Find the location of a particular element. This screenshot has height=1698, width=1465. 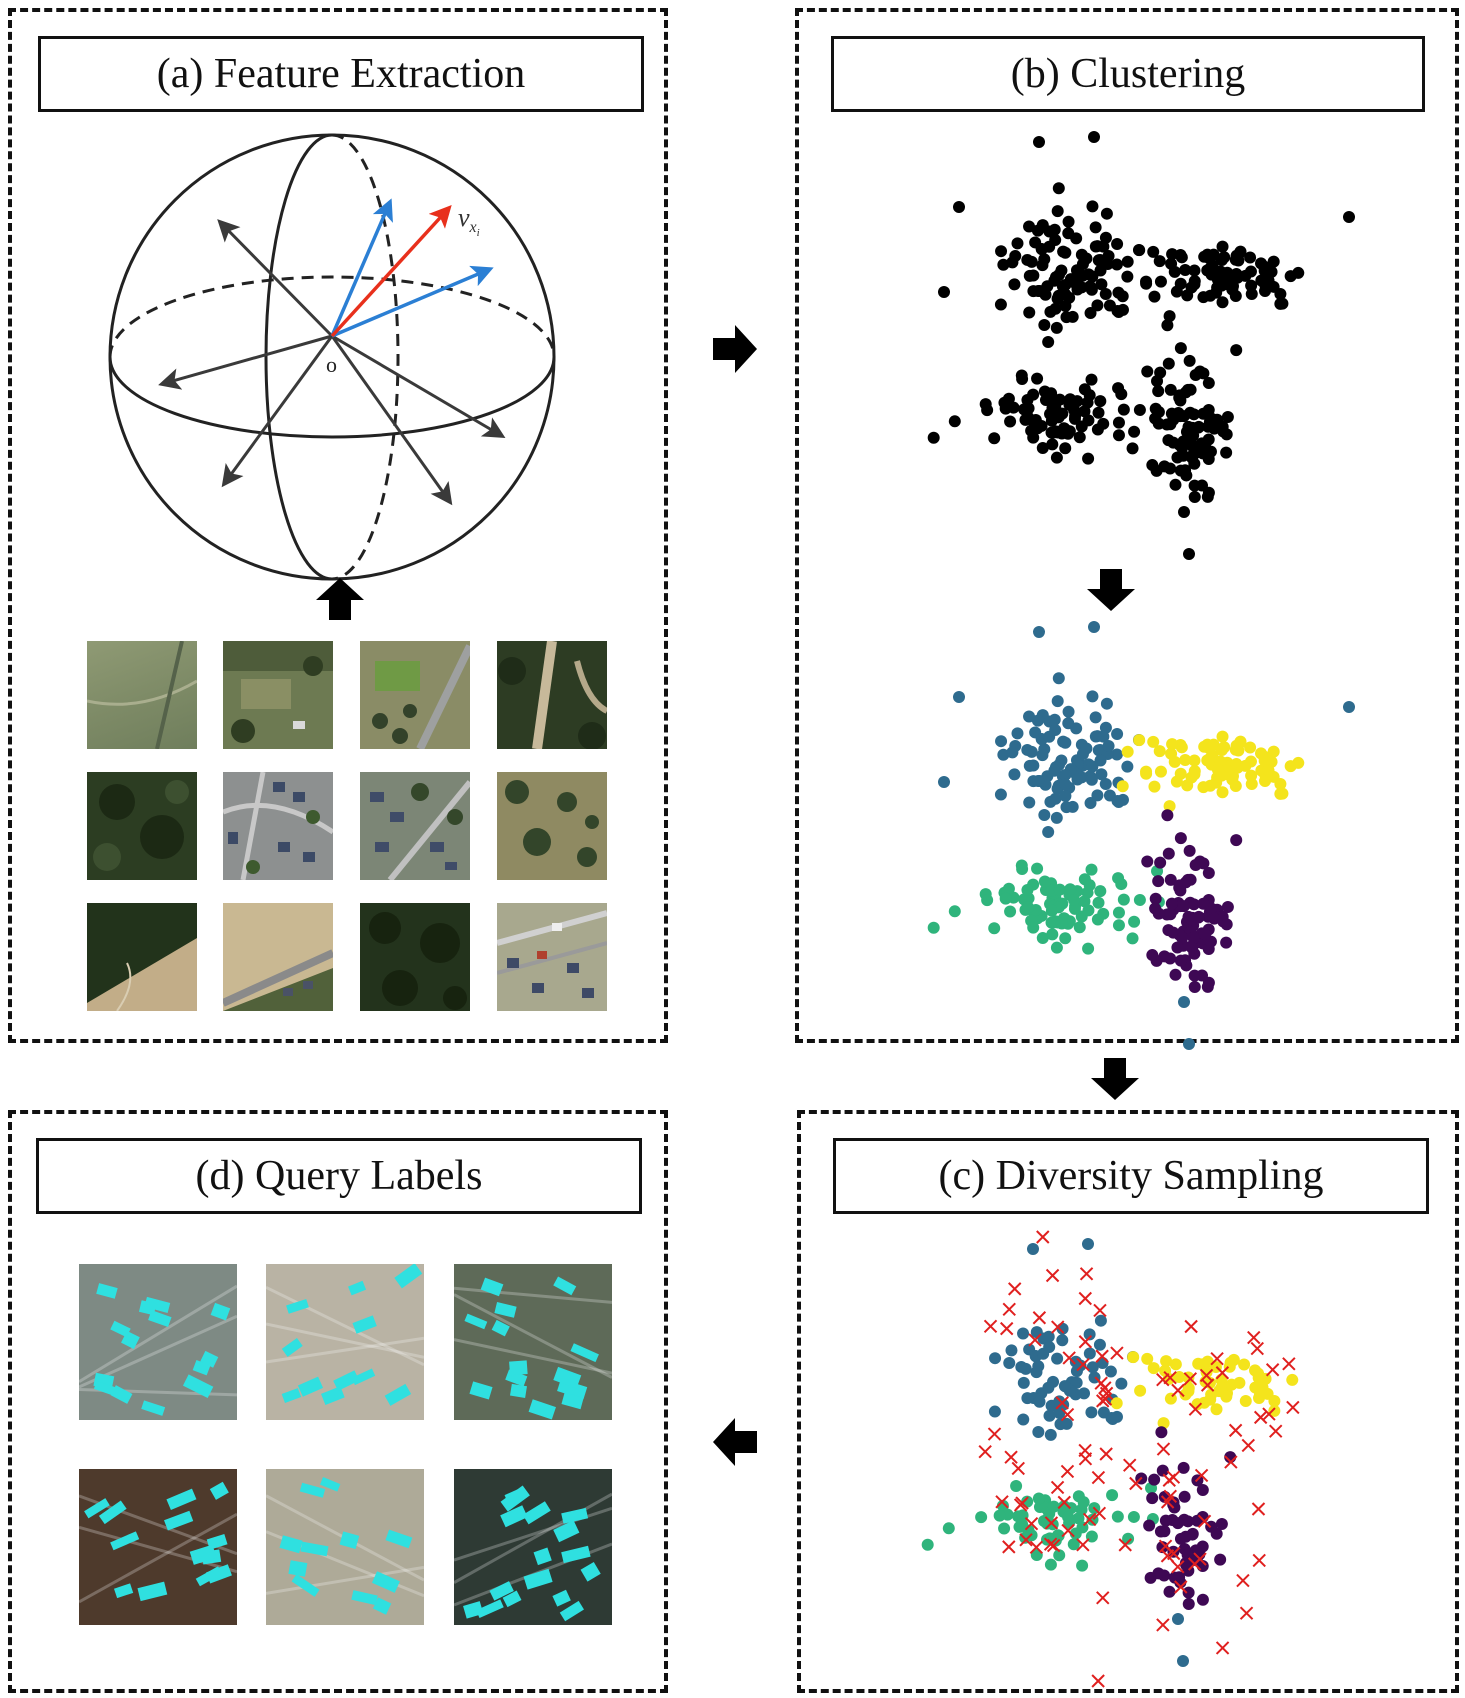

up-arrow-icon is located at coordinates (340, 599).